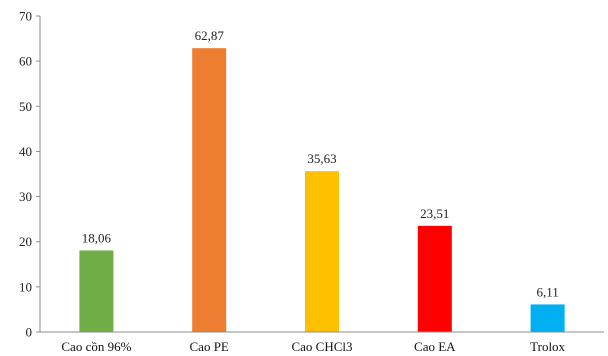  Describe the element at coordinates (547, 291) in the screenshot. I see `bar-value-label: 6,11` at that location.